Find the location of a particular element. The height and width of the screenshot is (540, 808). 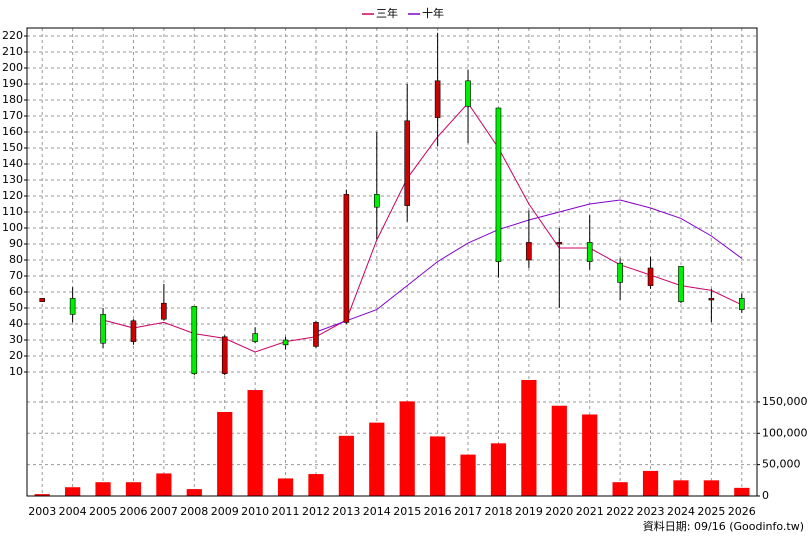

x-tick-label: 2024 is located at coordinates (681, 511).